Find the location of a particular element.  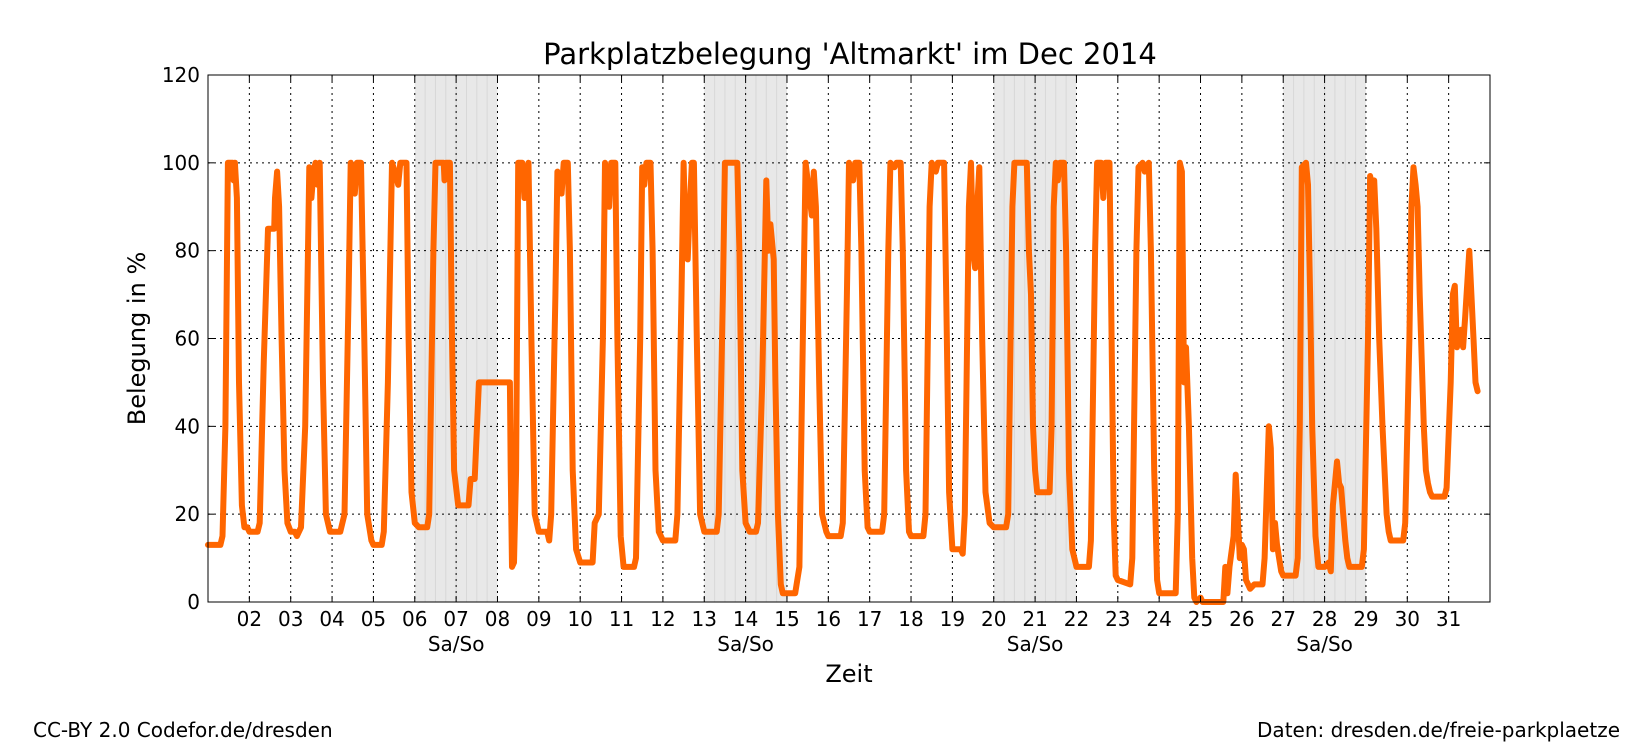

x-tick-label: 10 is located at coordinates (579, 619).